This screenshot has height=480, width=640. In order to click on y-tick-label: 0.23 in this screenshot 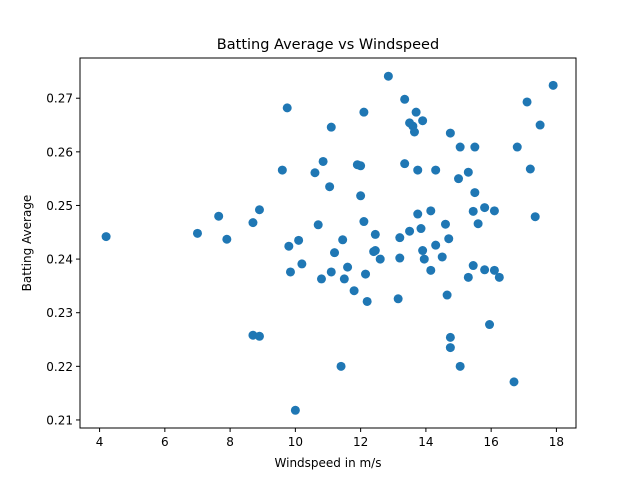, I will do `click(59, 313)`.